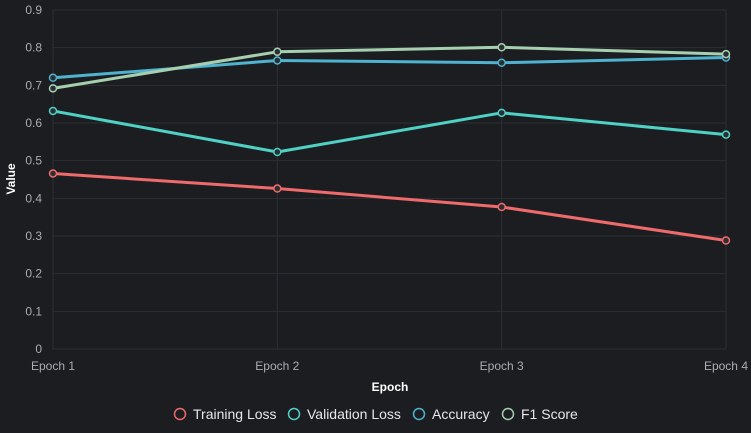  What do you see at coordinates (389, 366) in the screenshot?
I see `x-axis-ticks: Epoch 1 Epoch 2 Epoch 3 Epoch 4` at bounding box center [389, 366].